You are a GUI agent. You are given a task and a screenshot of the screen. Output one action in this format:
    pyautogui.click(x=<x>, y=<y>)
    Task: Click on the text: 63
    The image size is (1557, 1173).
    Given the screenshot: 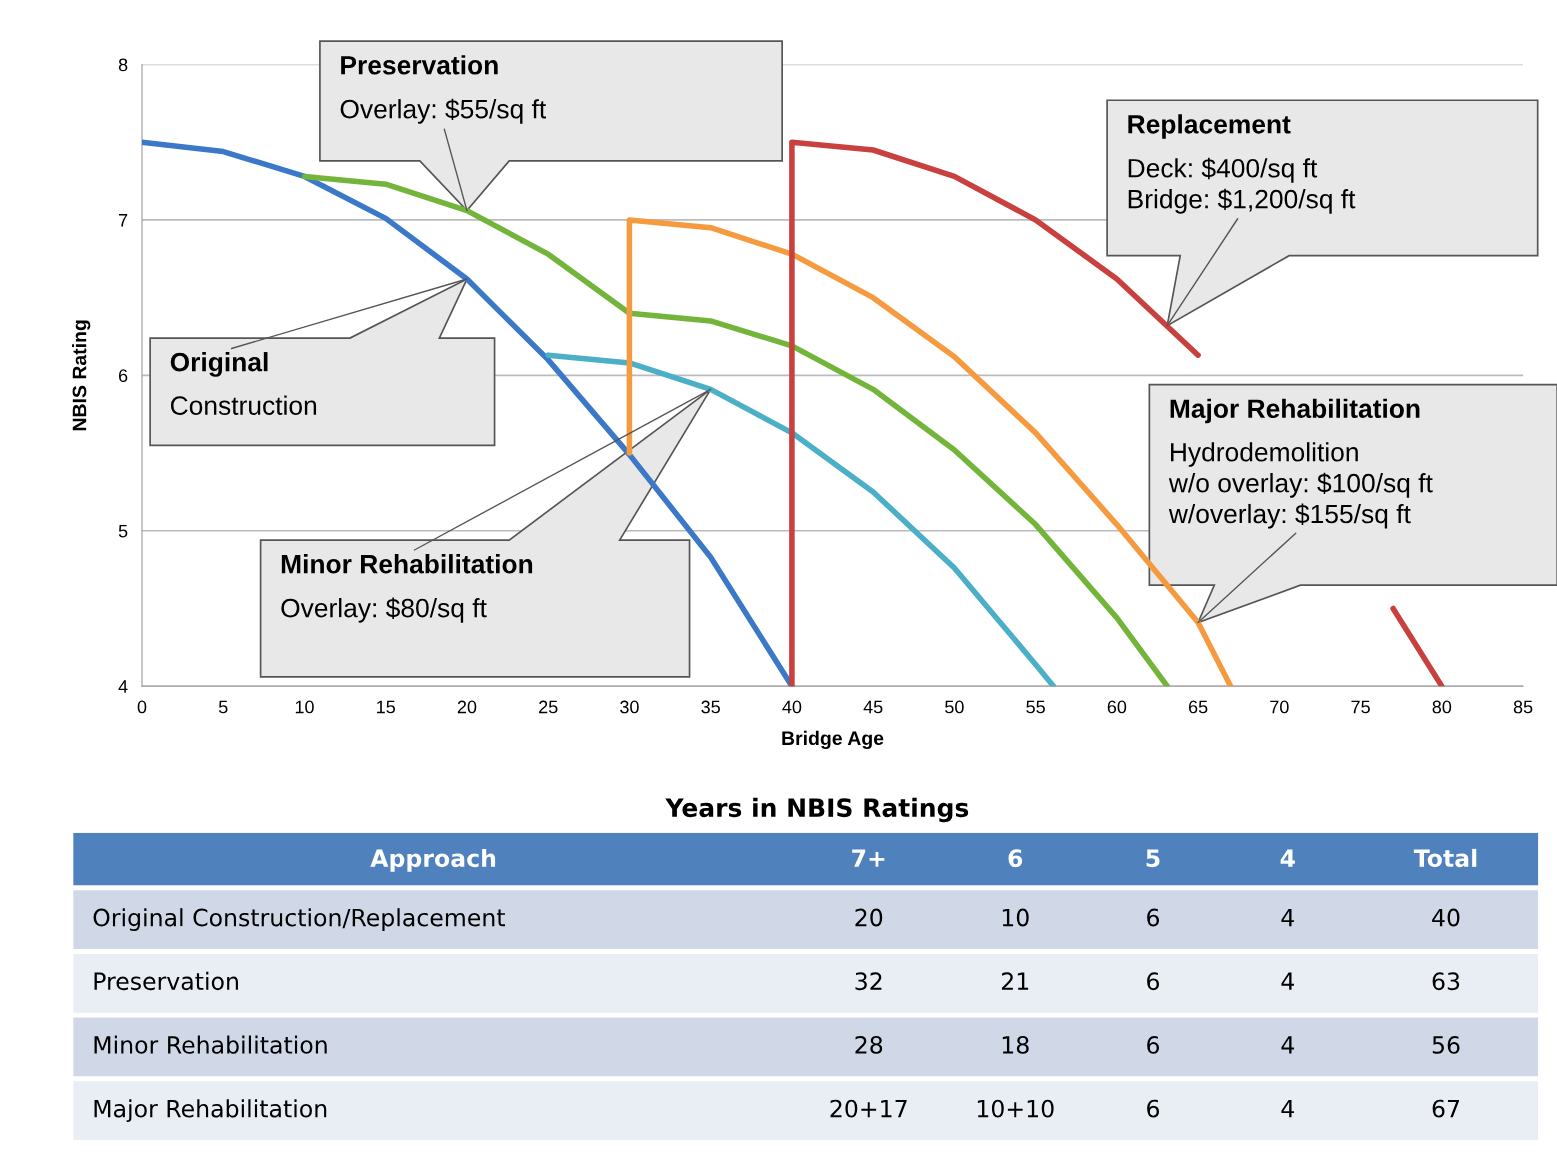 What is the action you would take?
    pyautogui.click(x=1446, y=981)
    